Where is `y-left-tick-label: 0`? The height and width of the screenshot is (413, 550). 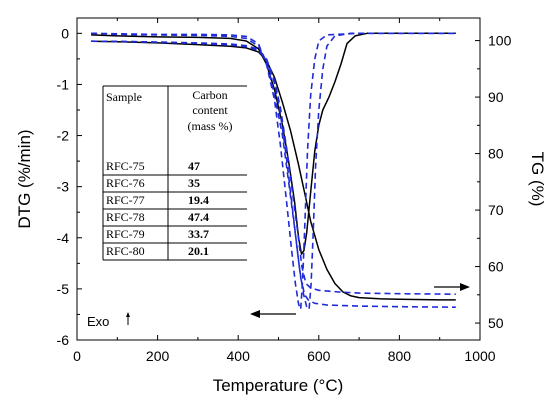
y-left-tick-label: 0 is located at coordinates (65, 33).